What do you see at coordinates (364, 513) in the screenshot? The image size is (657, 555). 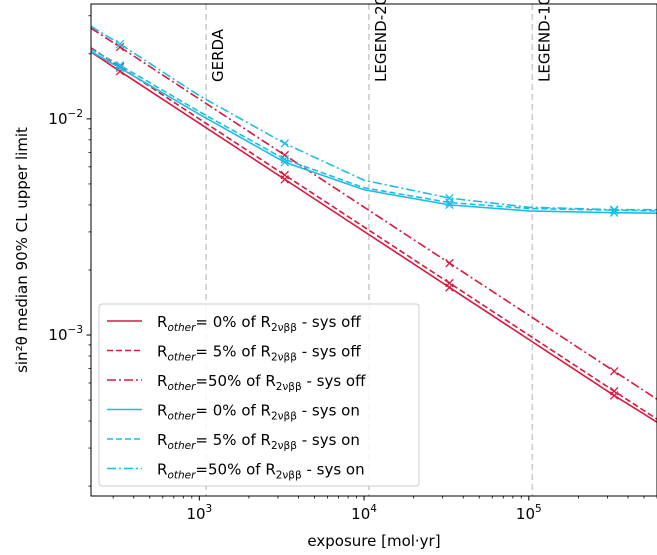 I see `x-tick-label-1: 10⁴` at bounding box center [364, 513].